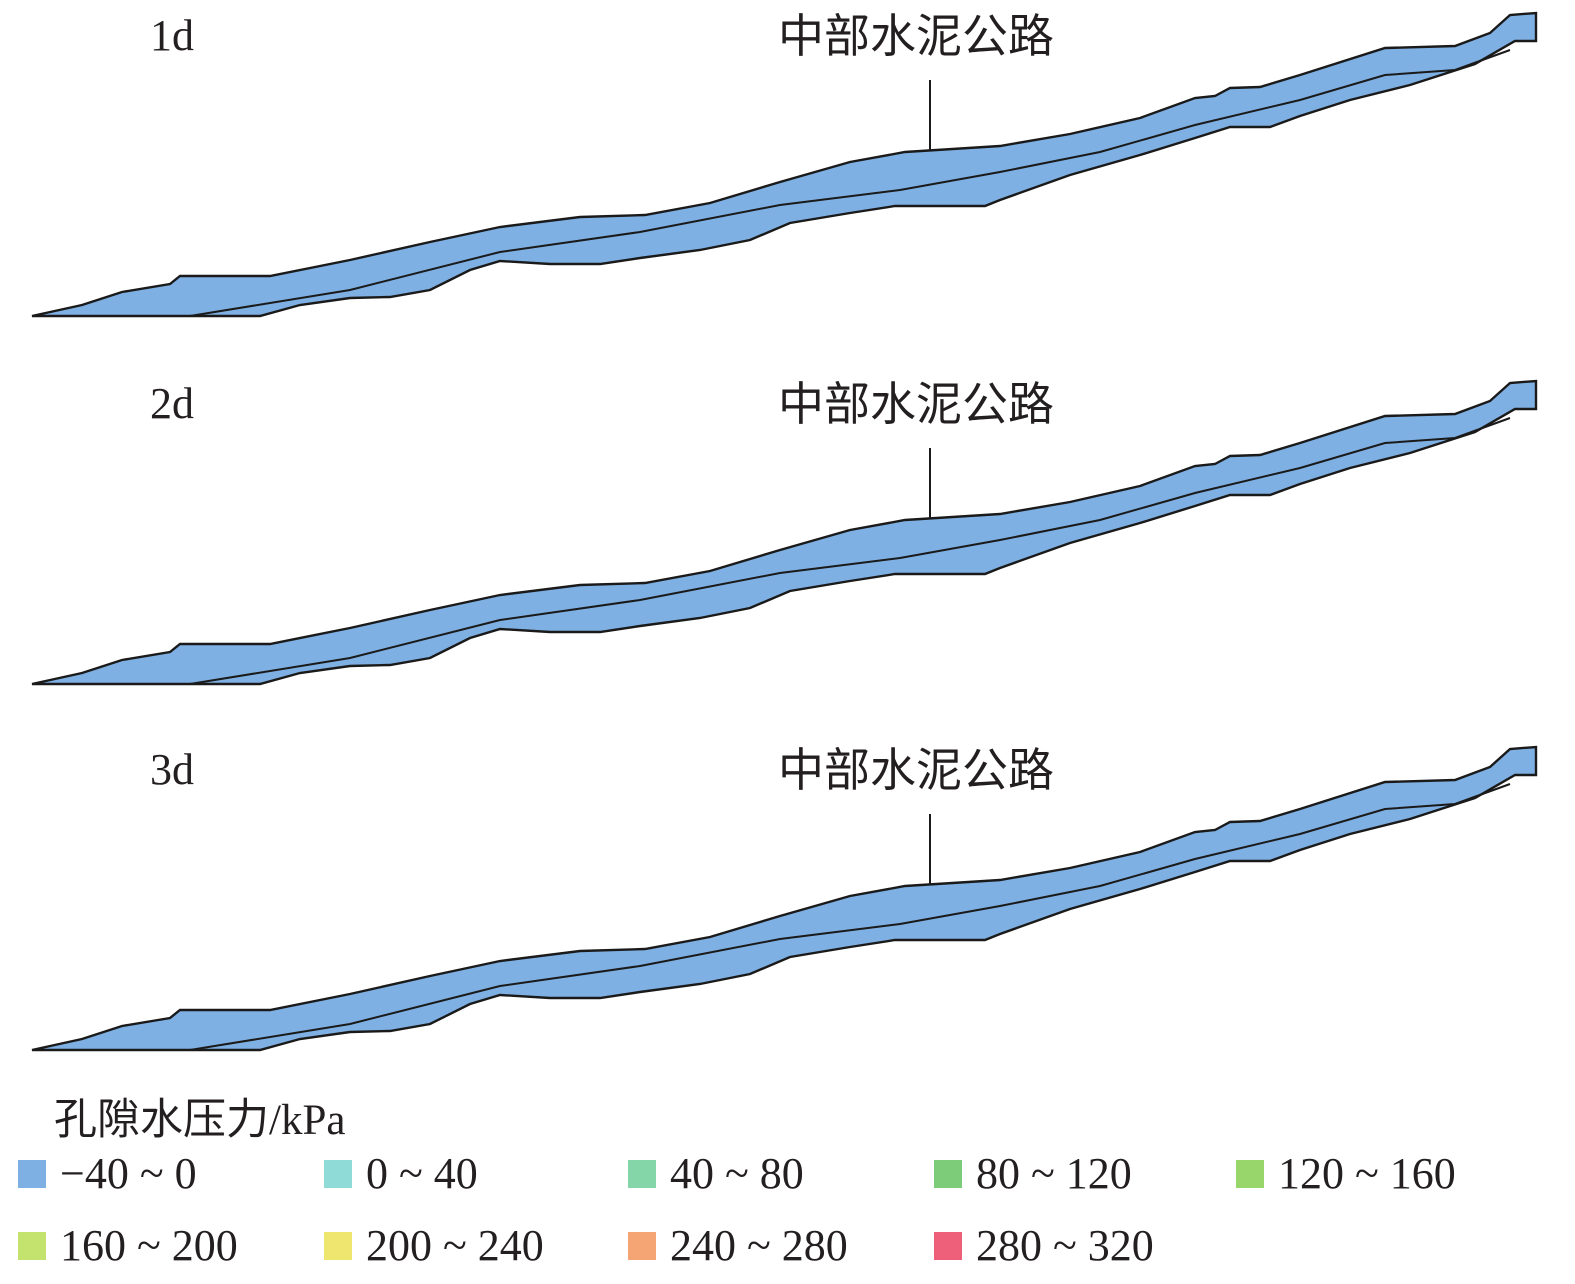 This screenshot has height=1284, width=1575. Describe the element at coordinates (455, 1245) in the screenshot. I see `legend-label: 200 ~ 240` at that location.